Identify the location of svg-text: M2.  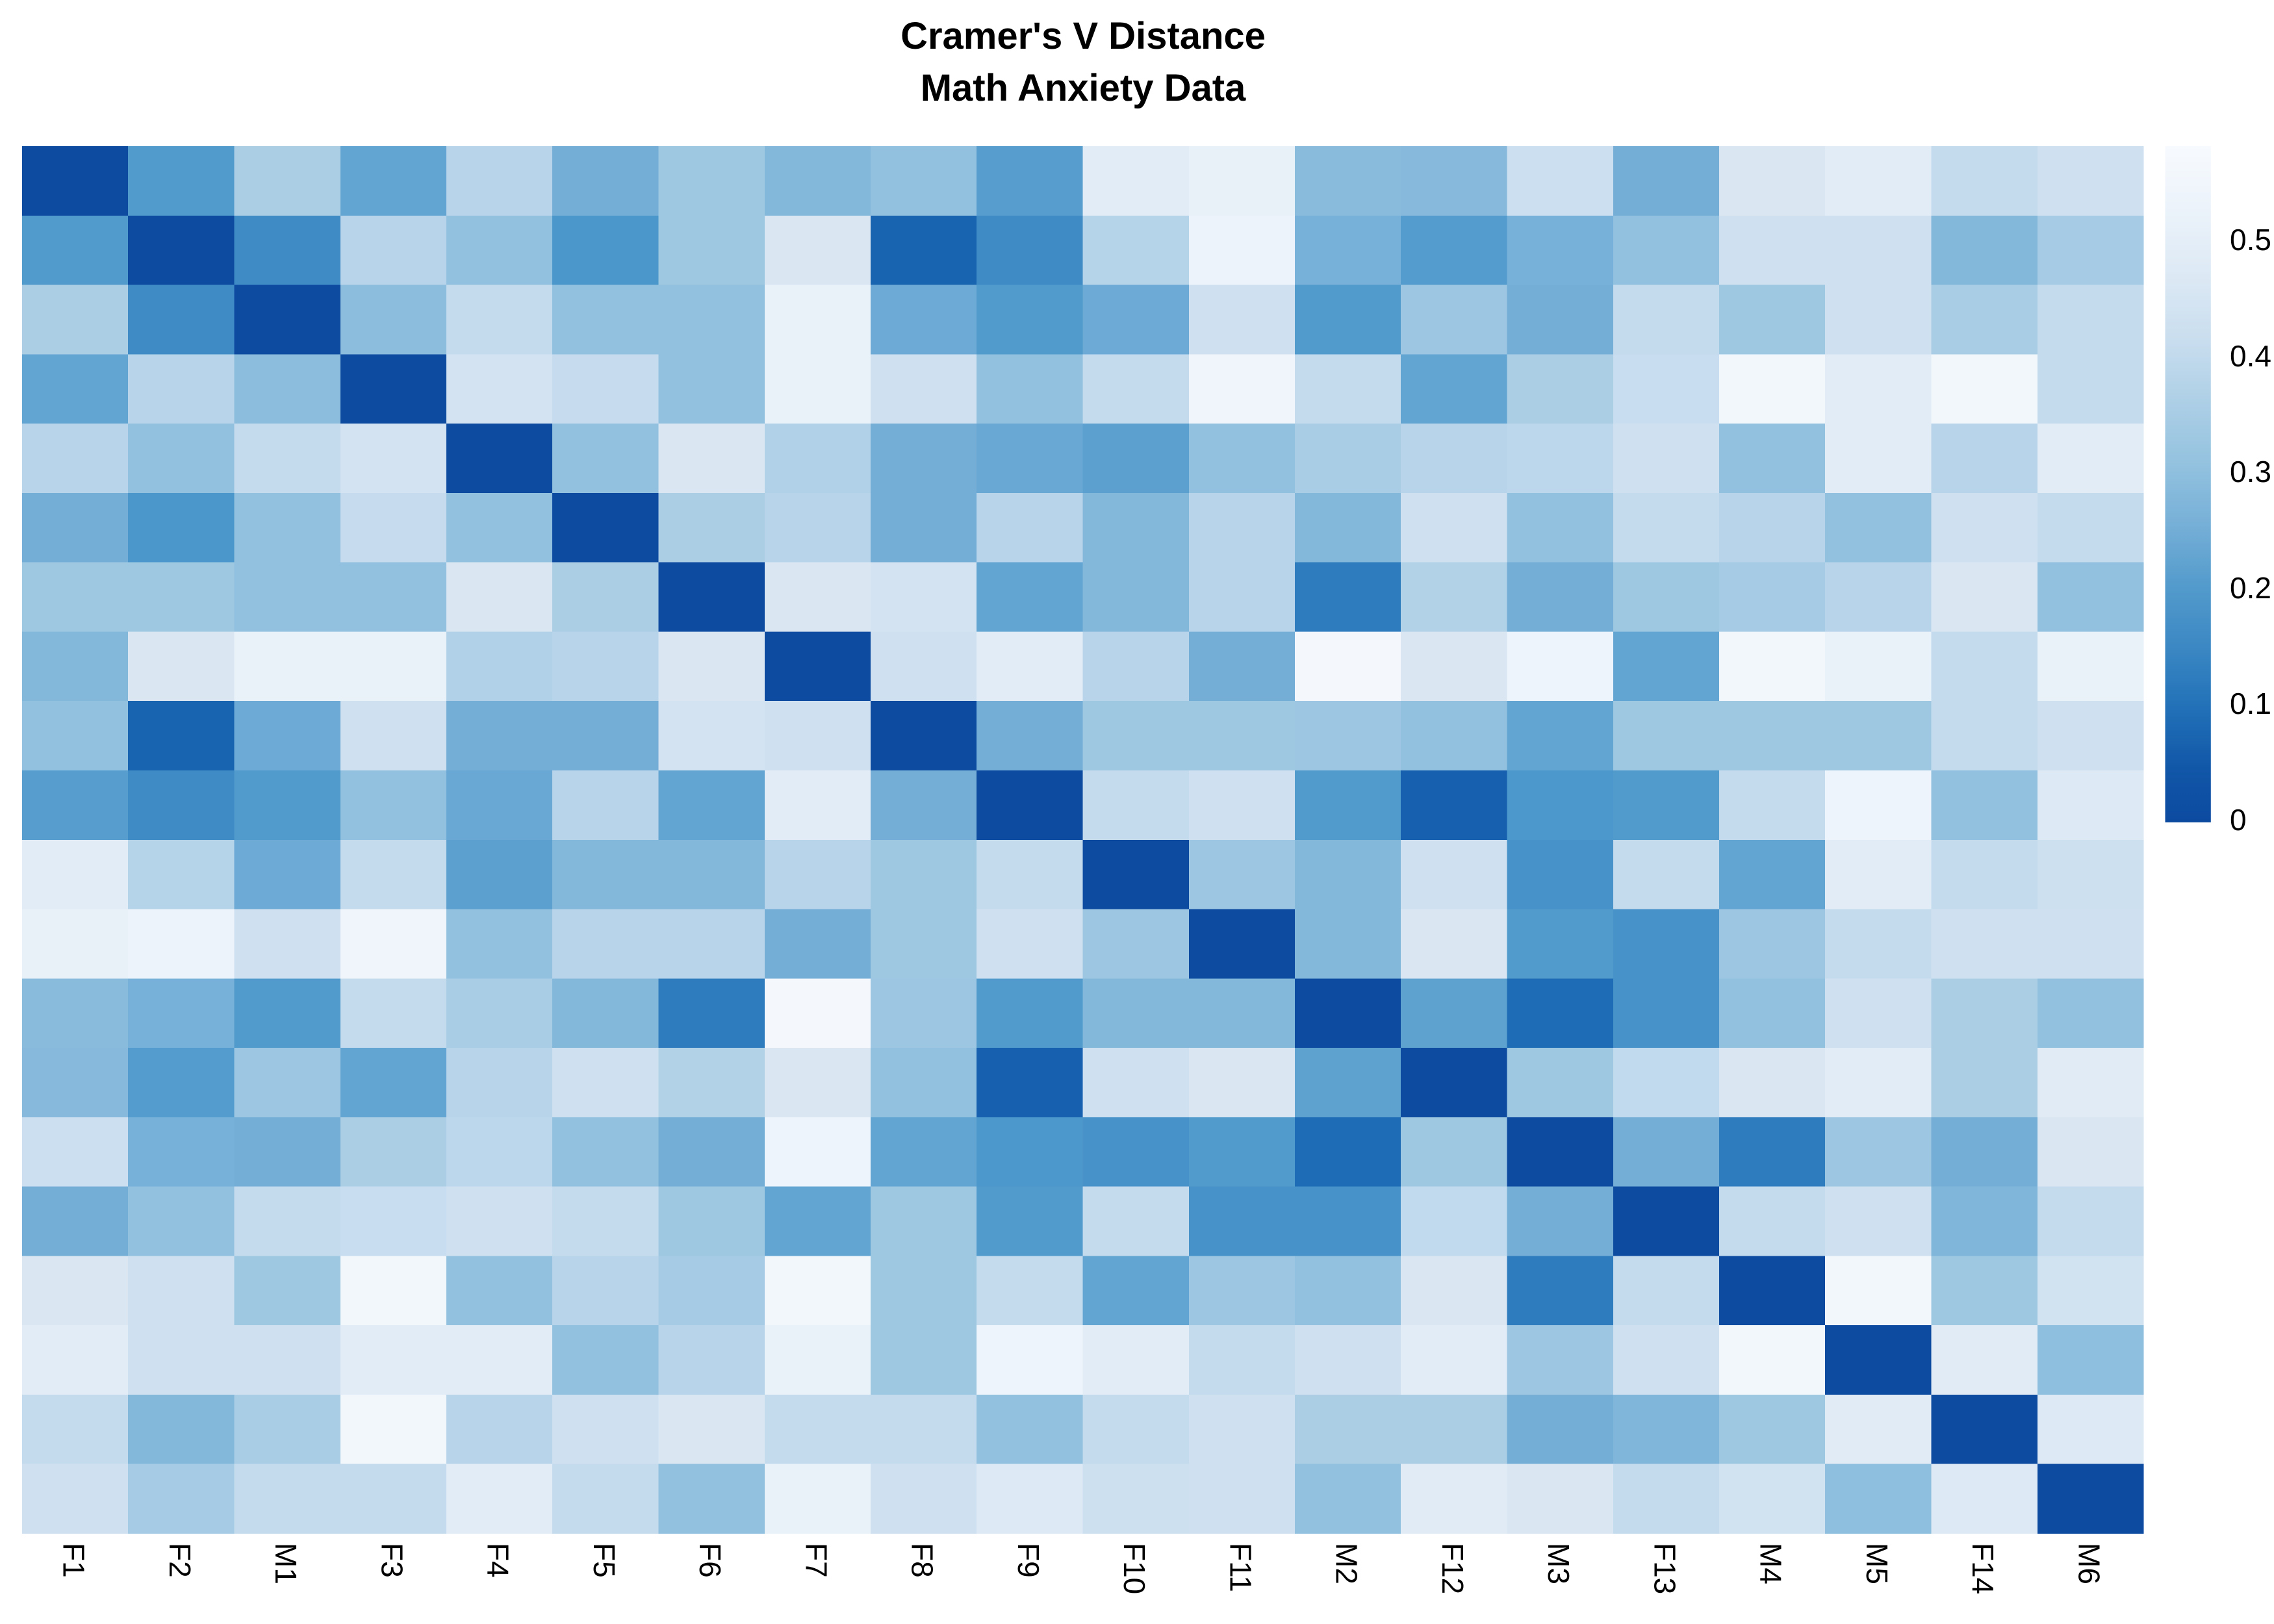
(1347, 1563).